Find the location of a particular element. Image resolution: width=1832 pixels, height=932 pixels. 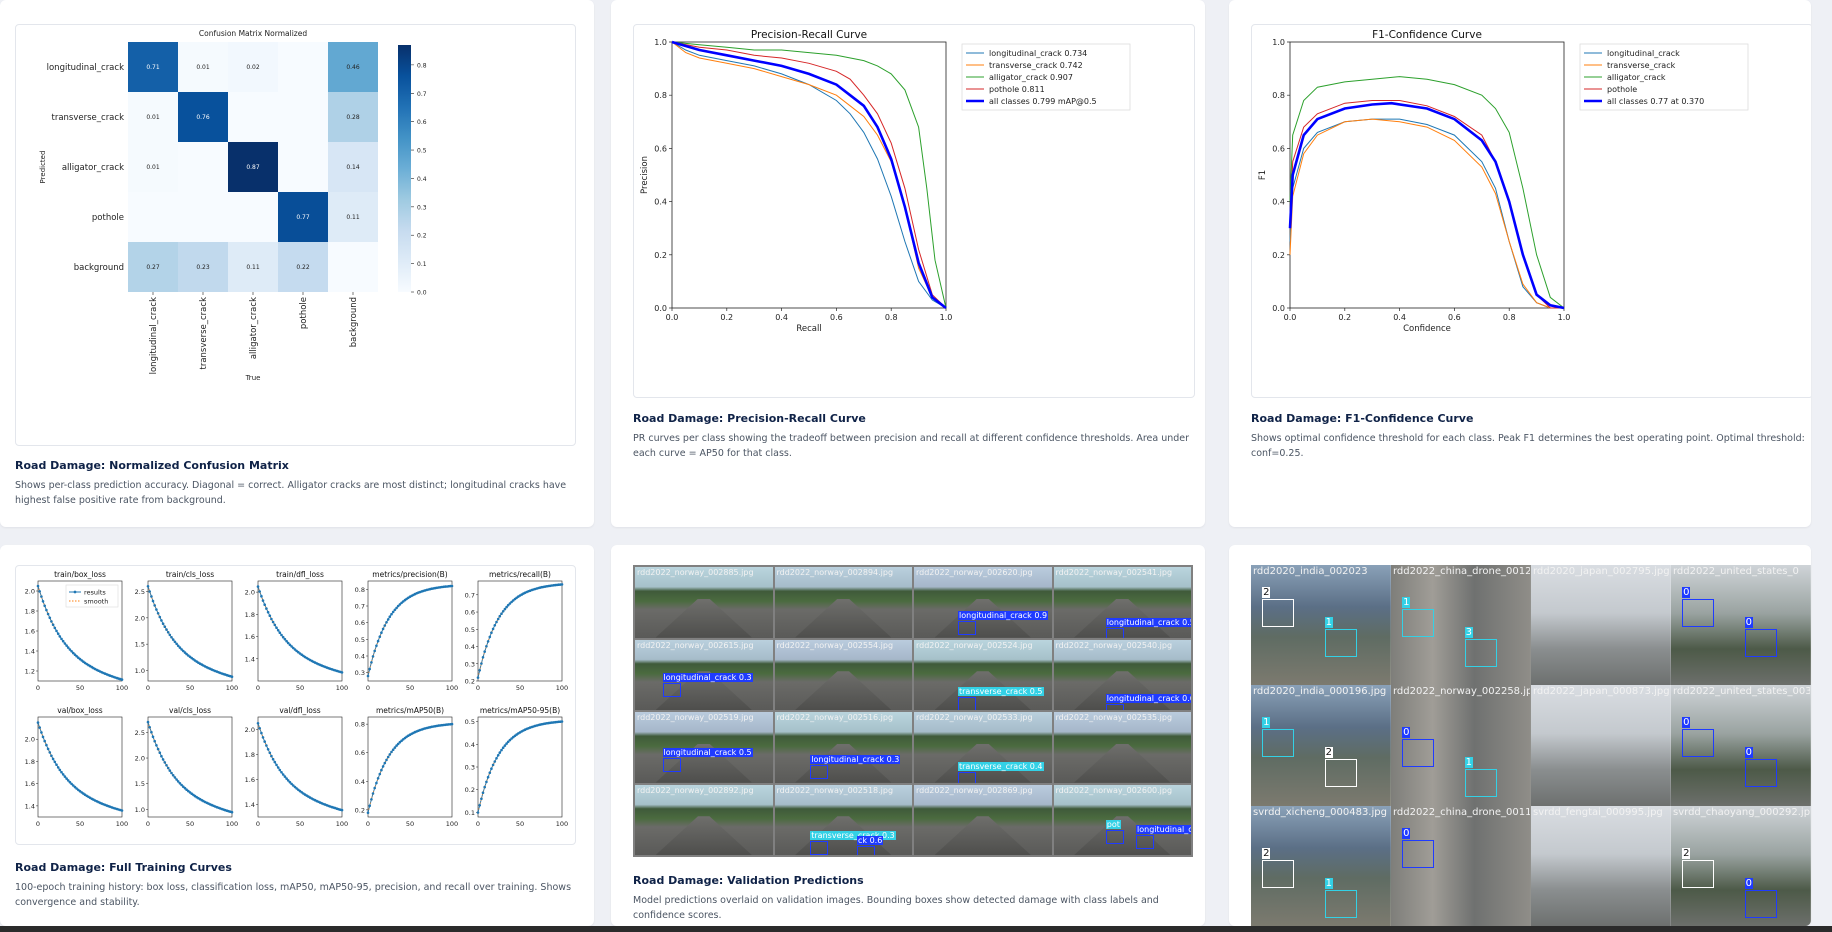

training-ytick-label: 1.6 is located at coordinates (30, 632).